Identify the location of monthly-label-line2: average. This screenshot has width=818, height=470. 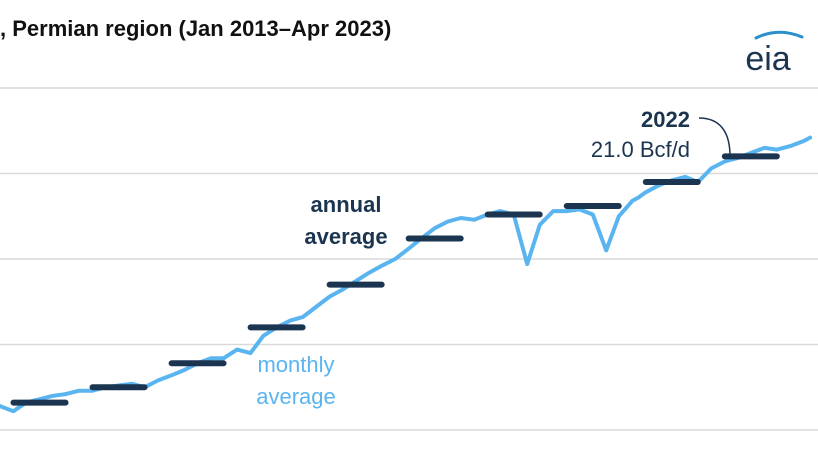
(296, 396).